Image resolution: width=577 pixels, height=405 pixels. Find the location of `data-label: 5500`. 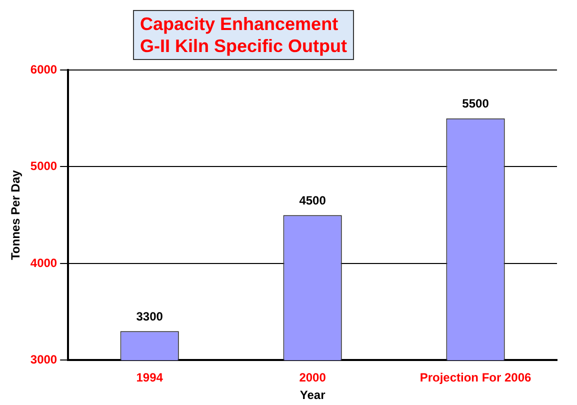

data-label: 5500 is located at coordinates (476, 103).